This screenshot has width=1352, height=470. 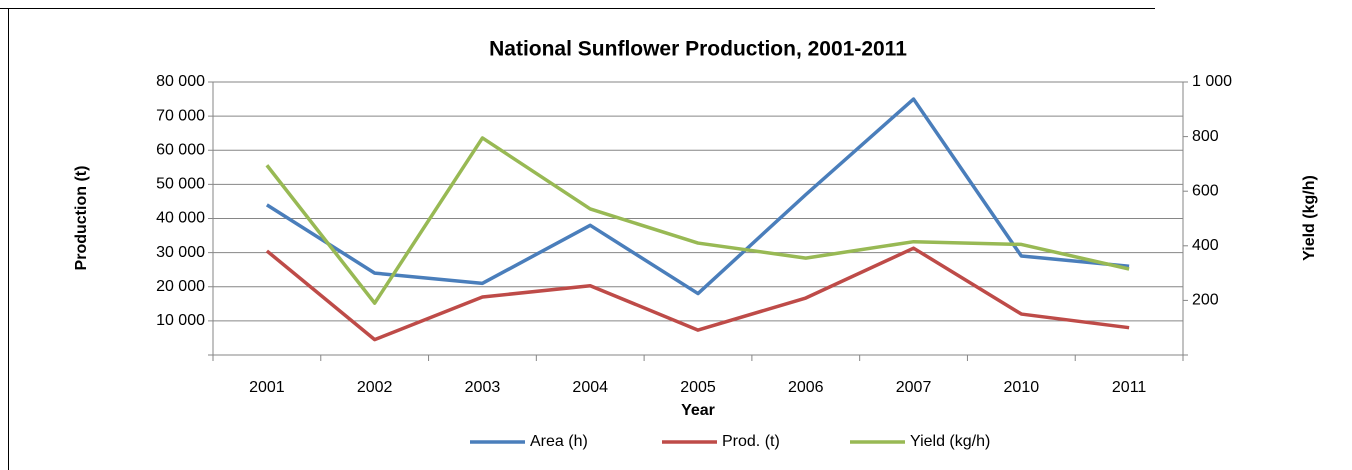 I want to click on x-tick-label: 2010, so click(x=1022, y=387).